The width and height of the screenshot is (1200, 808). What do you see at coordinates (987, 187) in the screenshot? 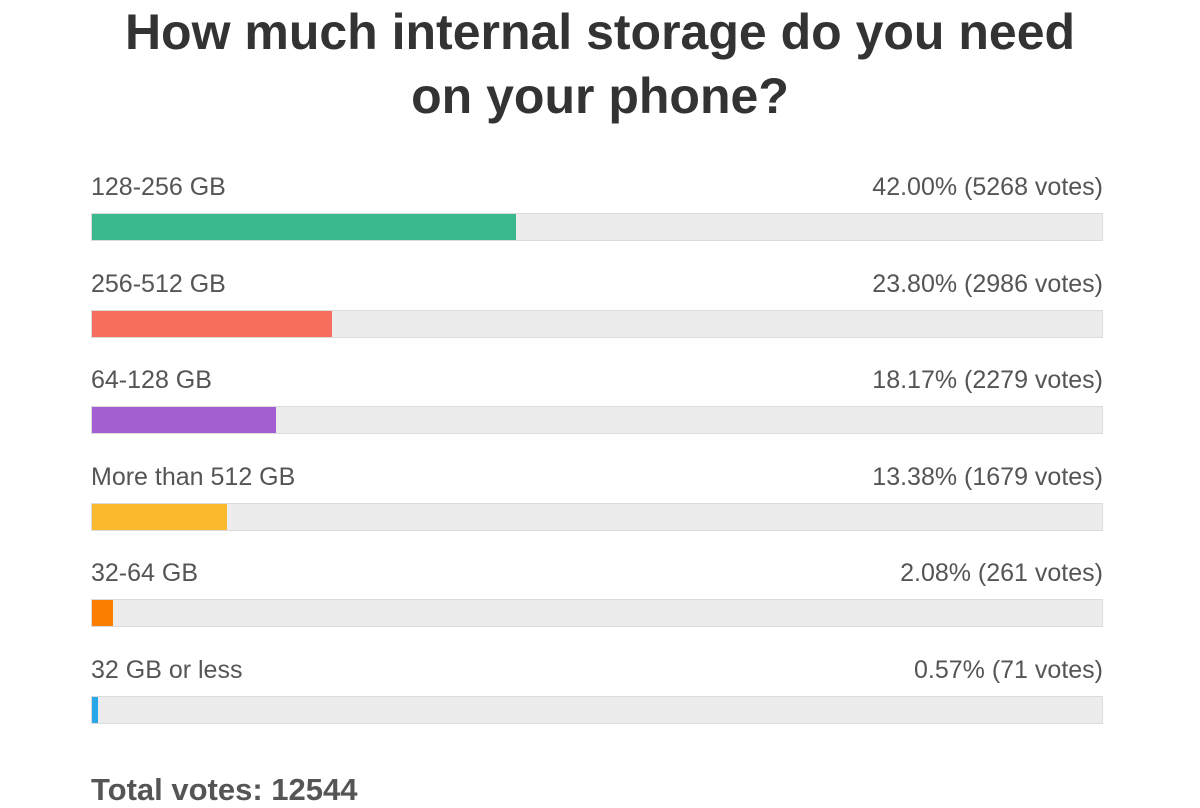
I see `result-label: 42.00% (5268 votes)` at bounding box center [987, 187].